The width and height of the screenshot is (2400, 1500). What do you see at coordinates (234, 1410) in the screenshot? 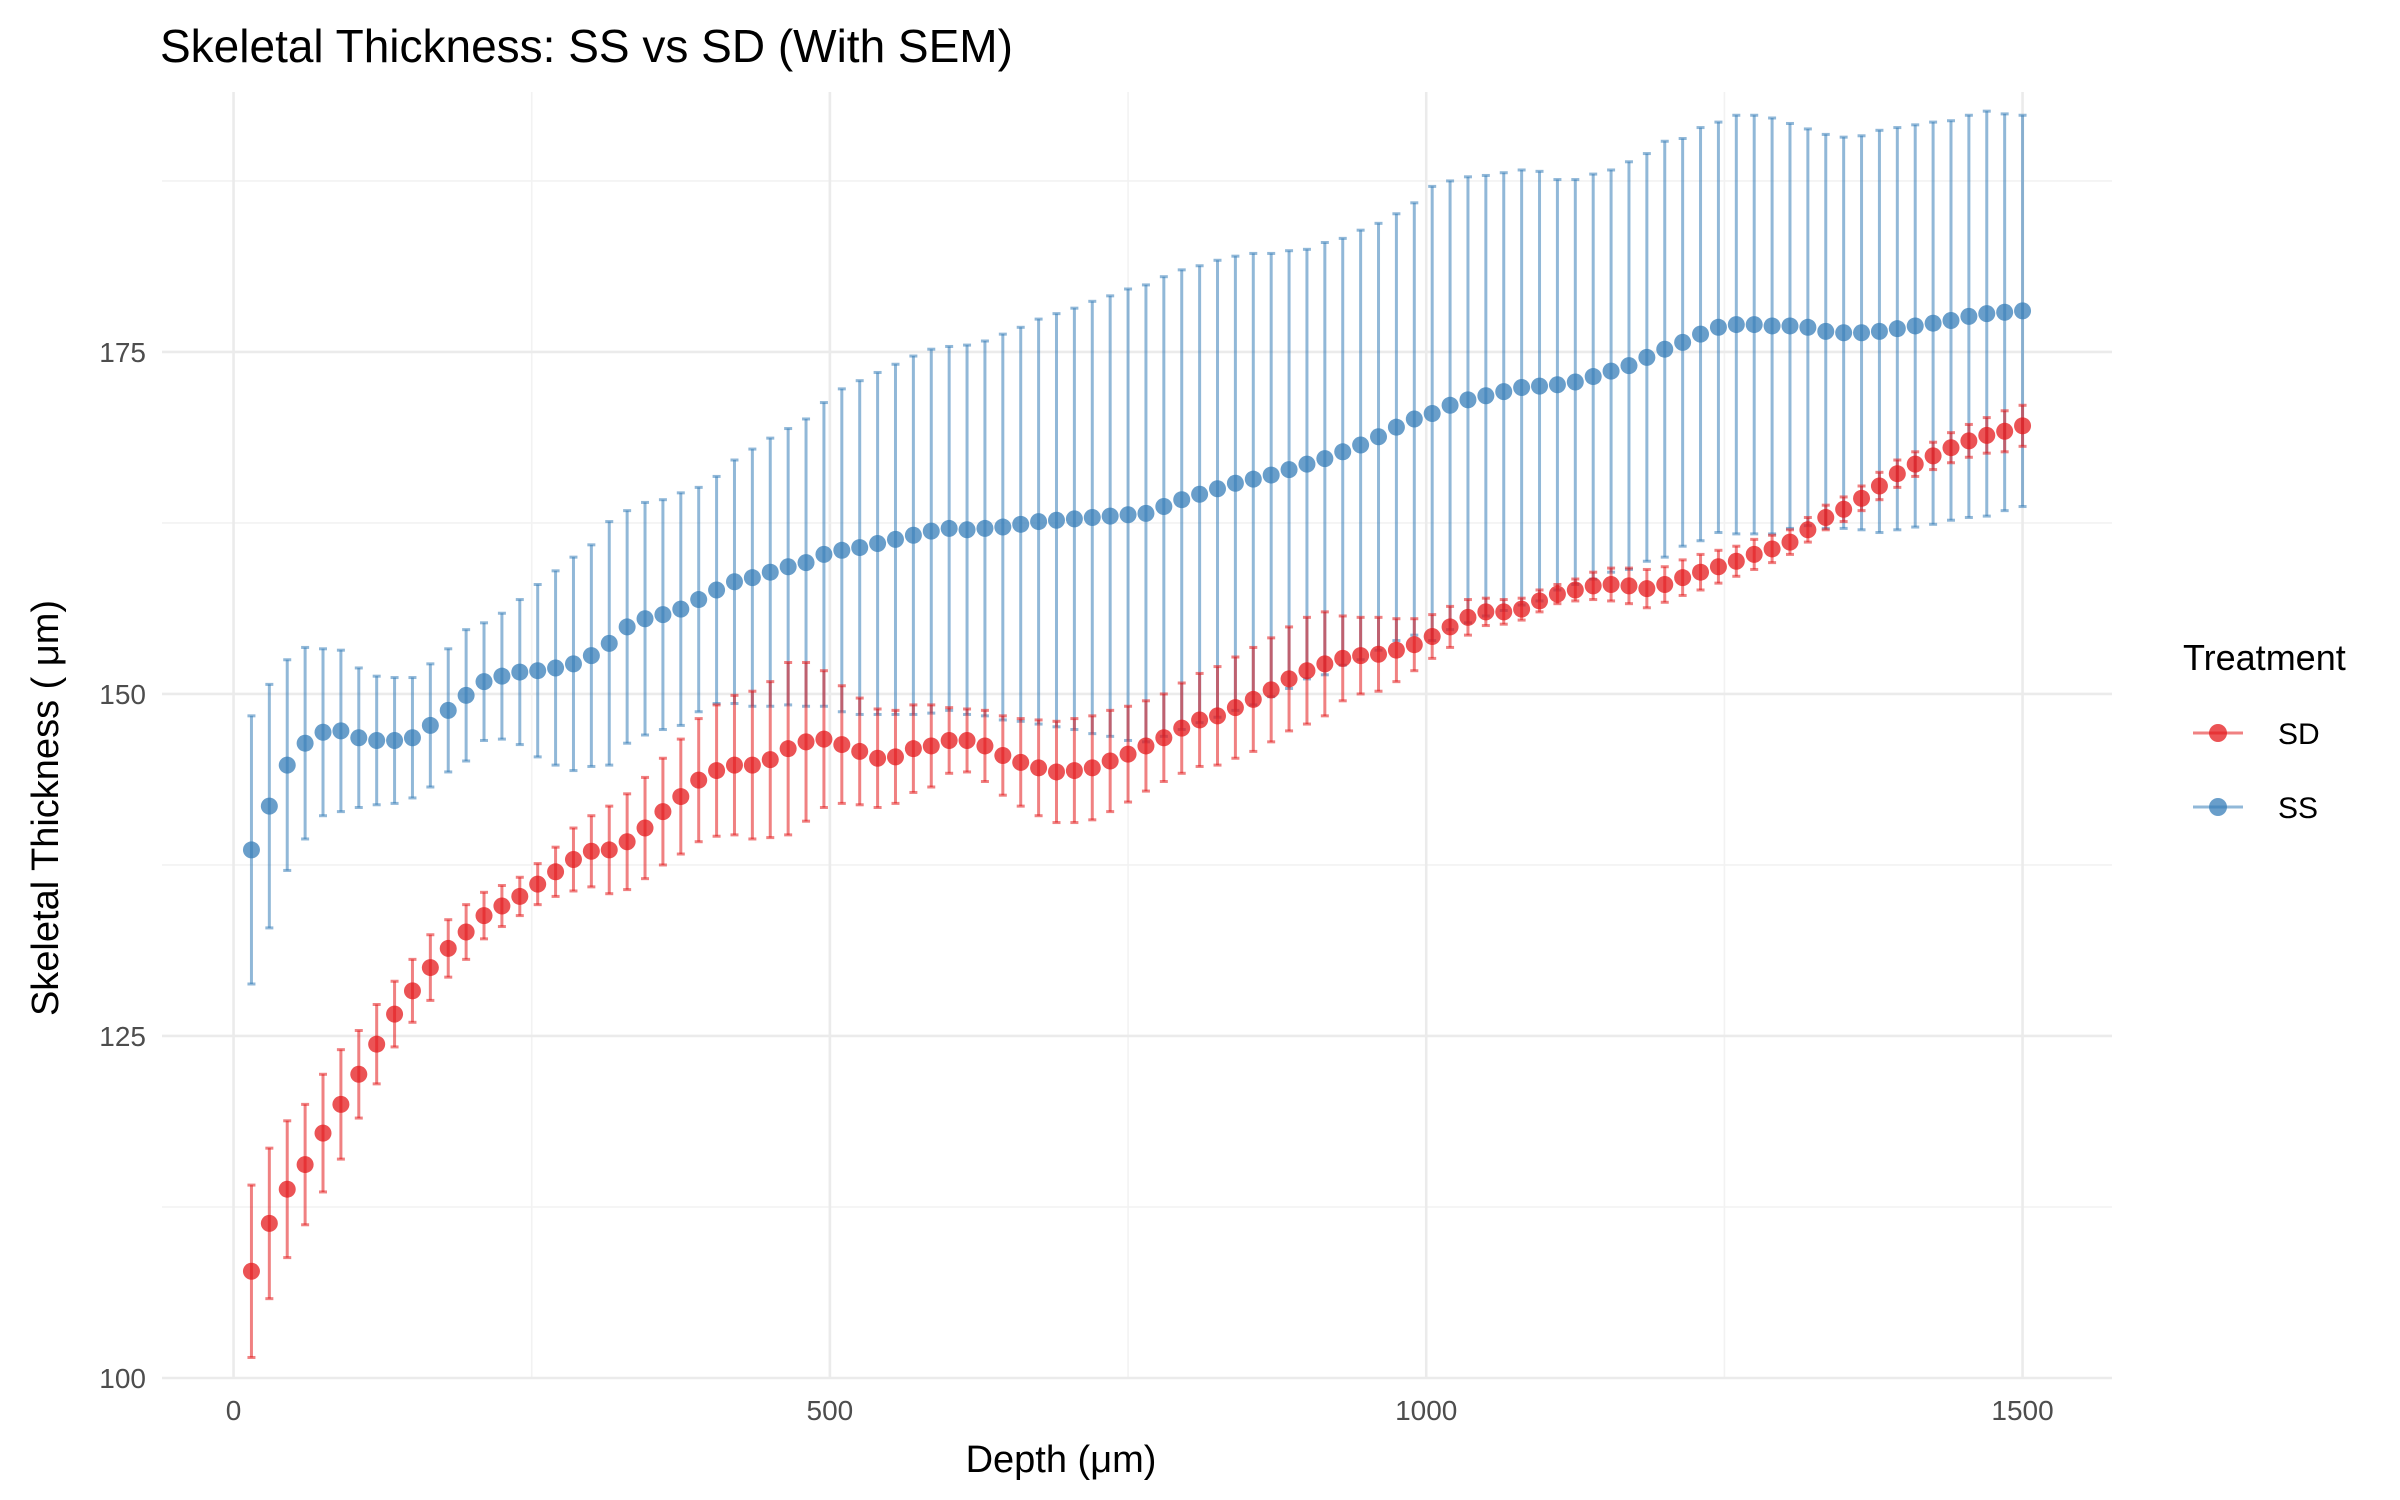
I see `x-tick-label: 0` at bounding box center [234, 1410].